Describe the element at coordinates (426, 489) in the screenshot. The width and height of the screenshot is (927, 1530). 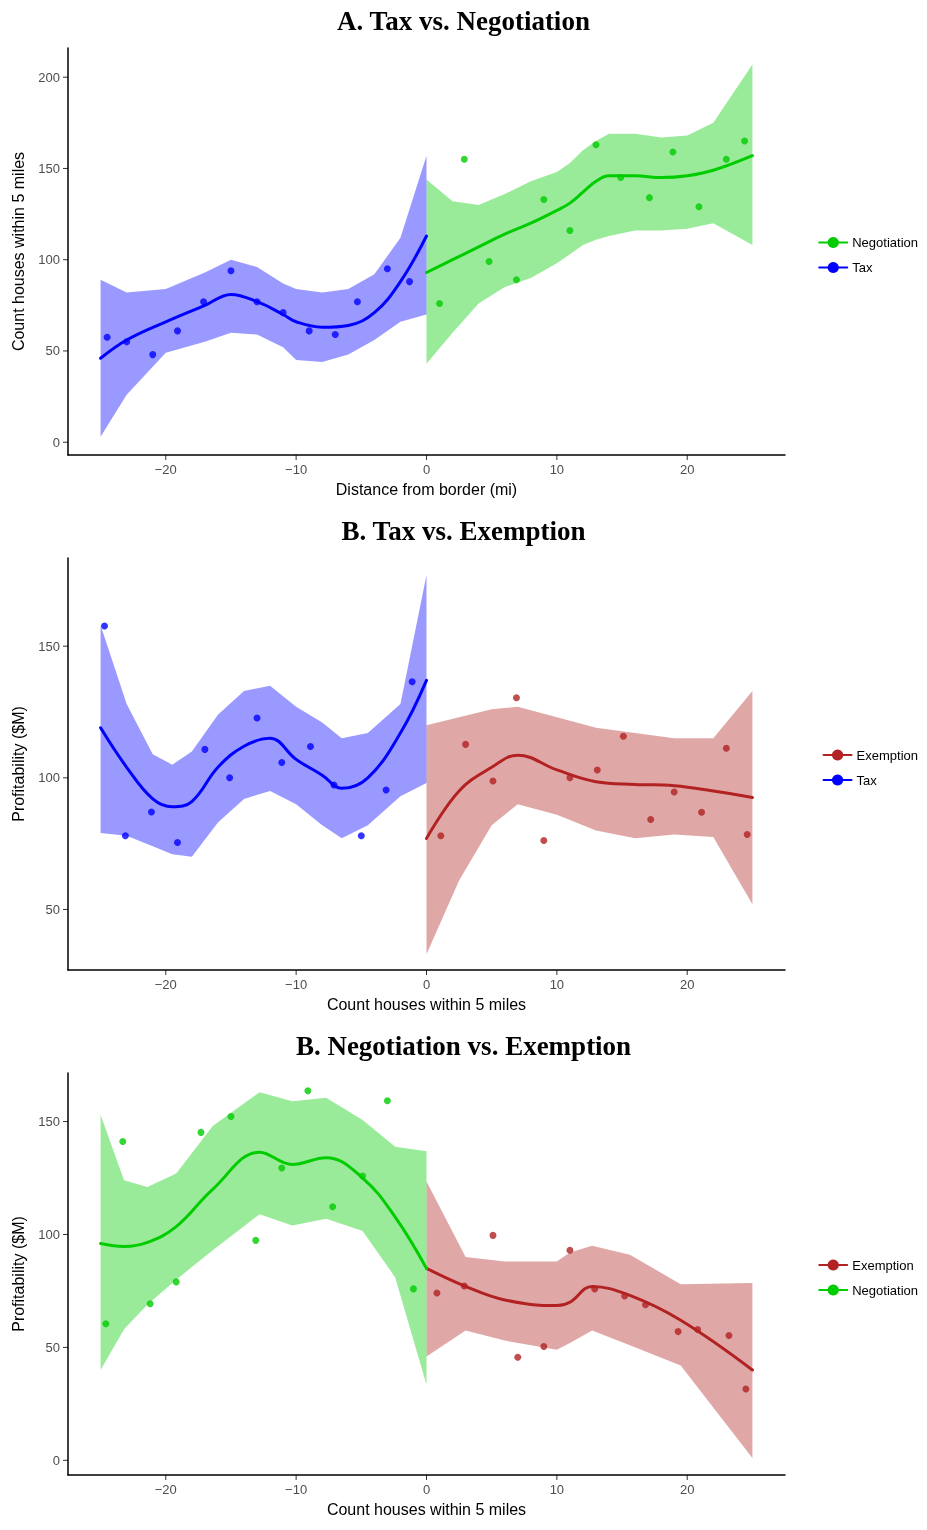
I see `x-axis-title: Distance from border (mi)` at that location.